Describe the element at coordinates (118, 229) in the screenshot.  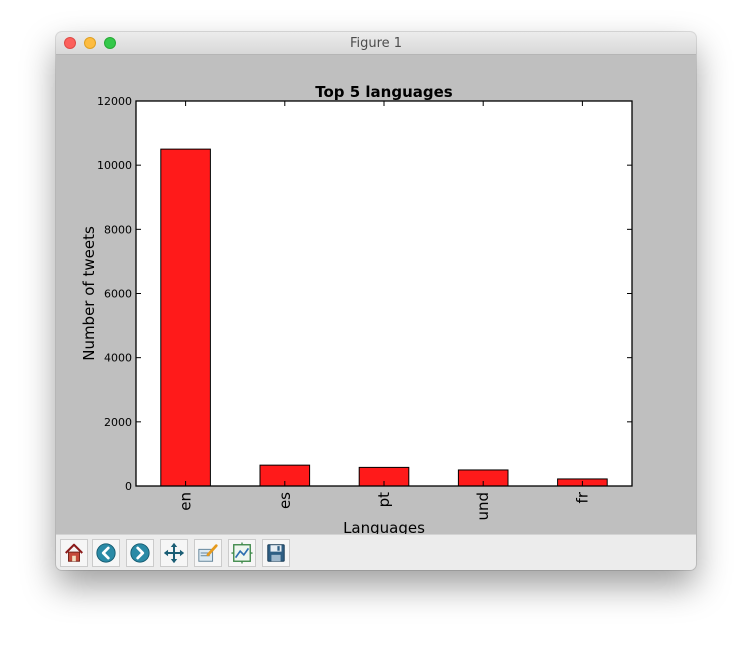
I see `y-tick-label: 8000` at that location.